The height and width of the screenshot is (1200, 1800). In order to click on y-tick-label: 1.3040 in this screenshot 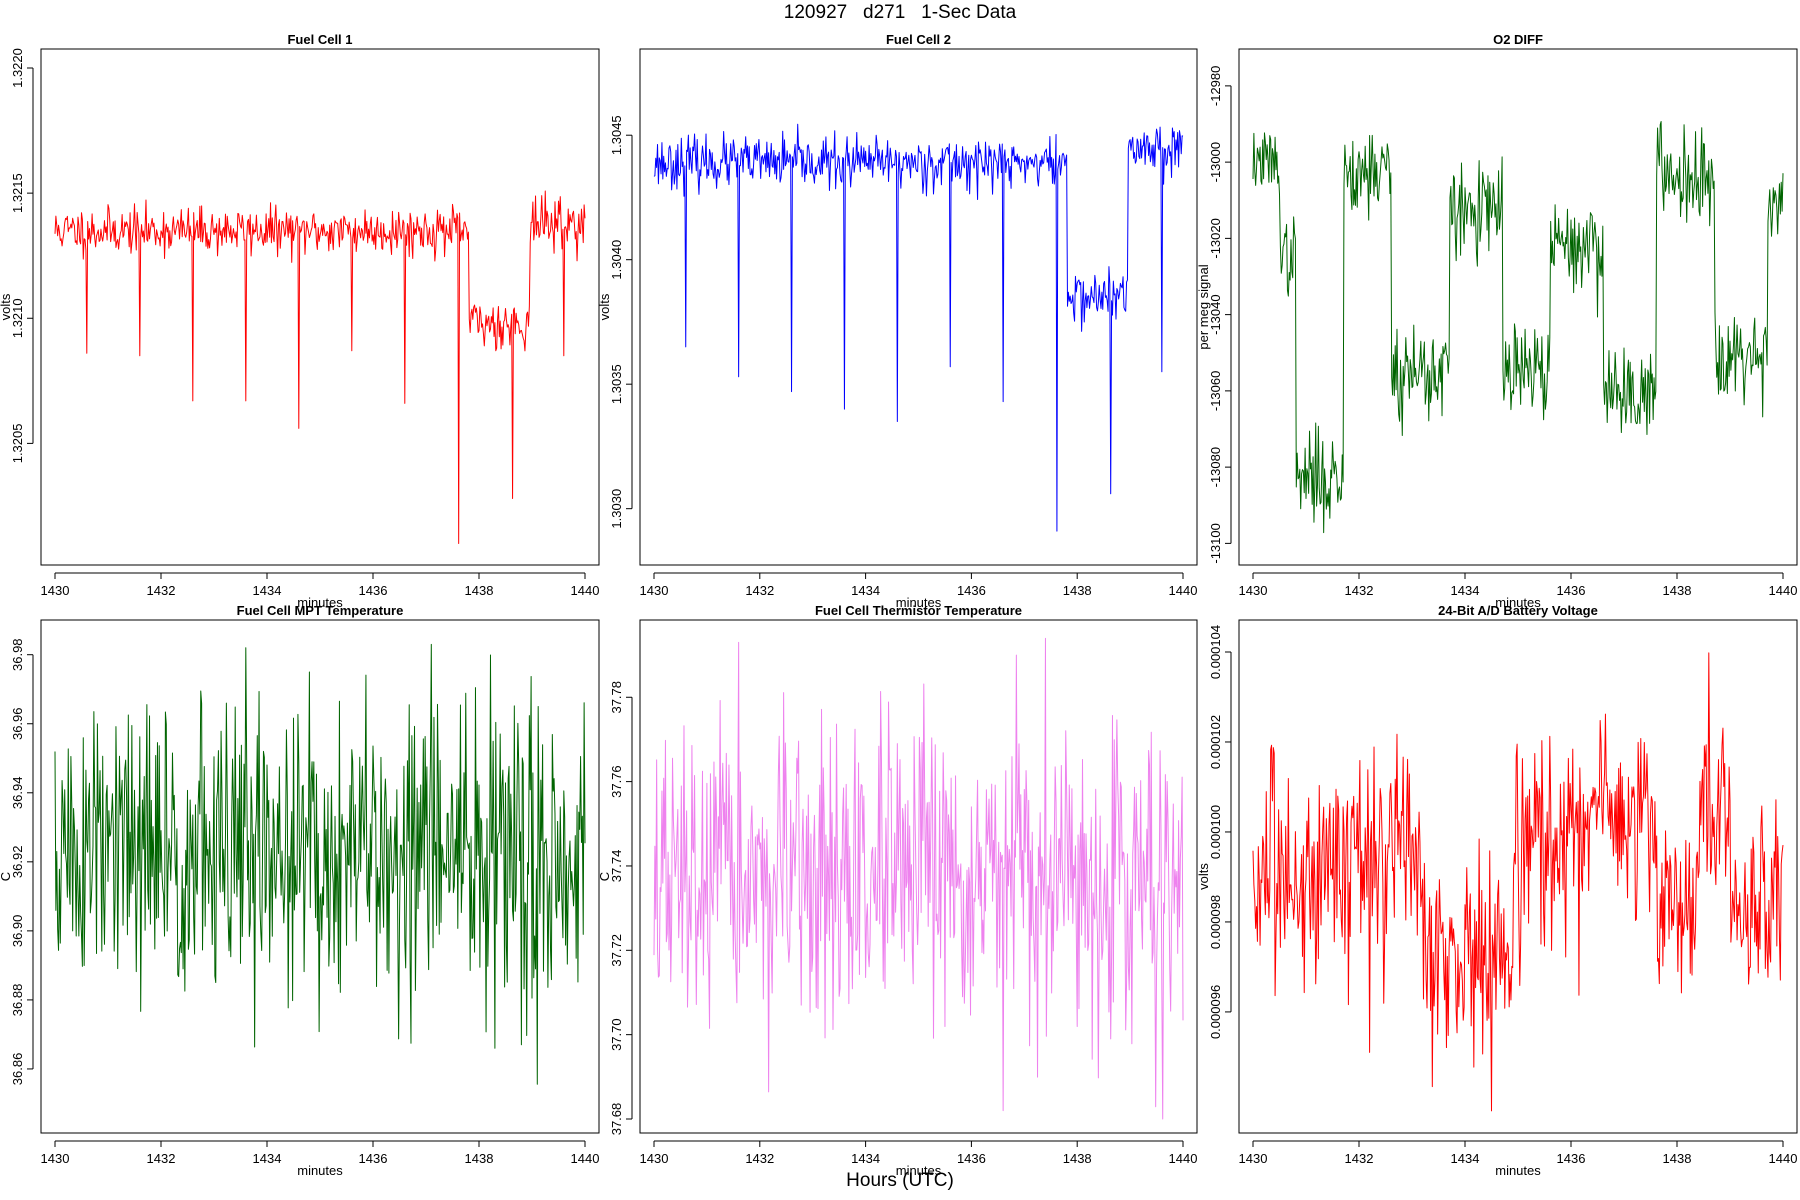, I will do `click(616, 260)`.